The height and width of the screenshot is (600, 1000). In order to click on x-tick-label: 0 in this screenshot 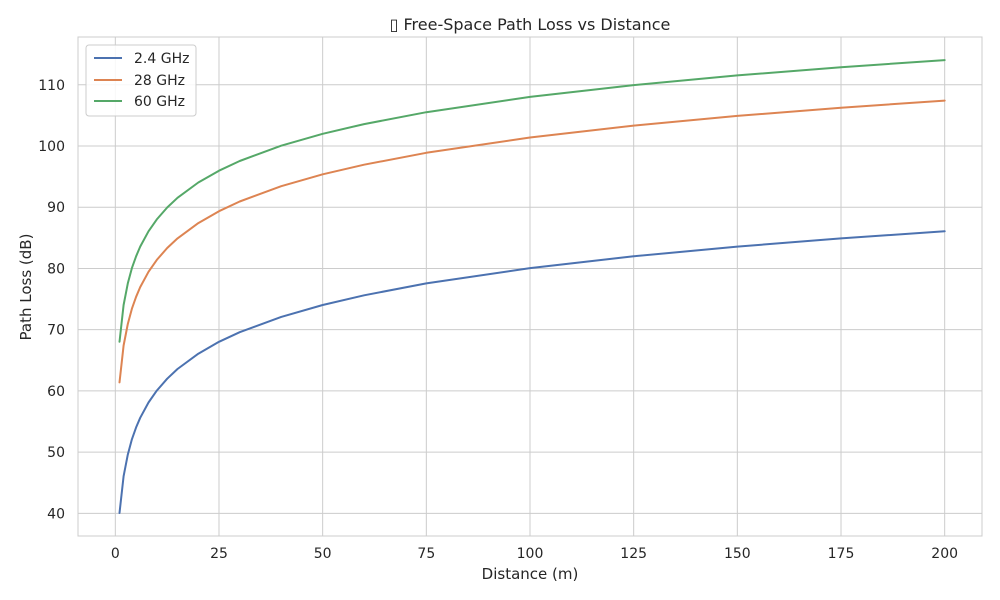, I will do `click(115, 554)`.